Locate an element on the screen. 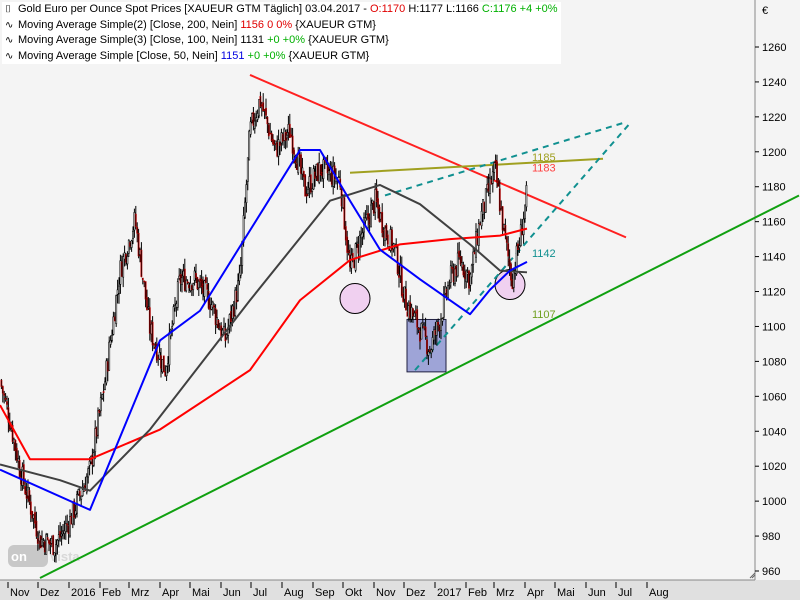  line-indicator-icon: ∿ is located at coordinates (9, 25).